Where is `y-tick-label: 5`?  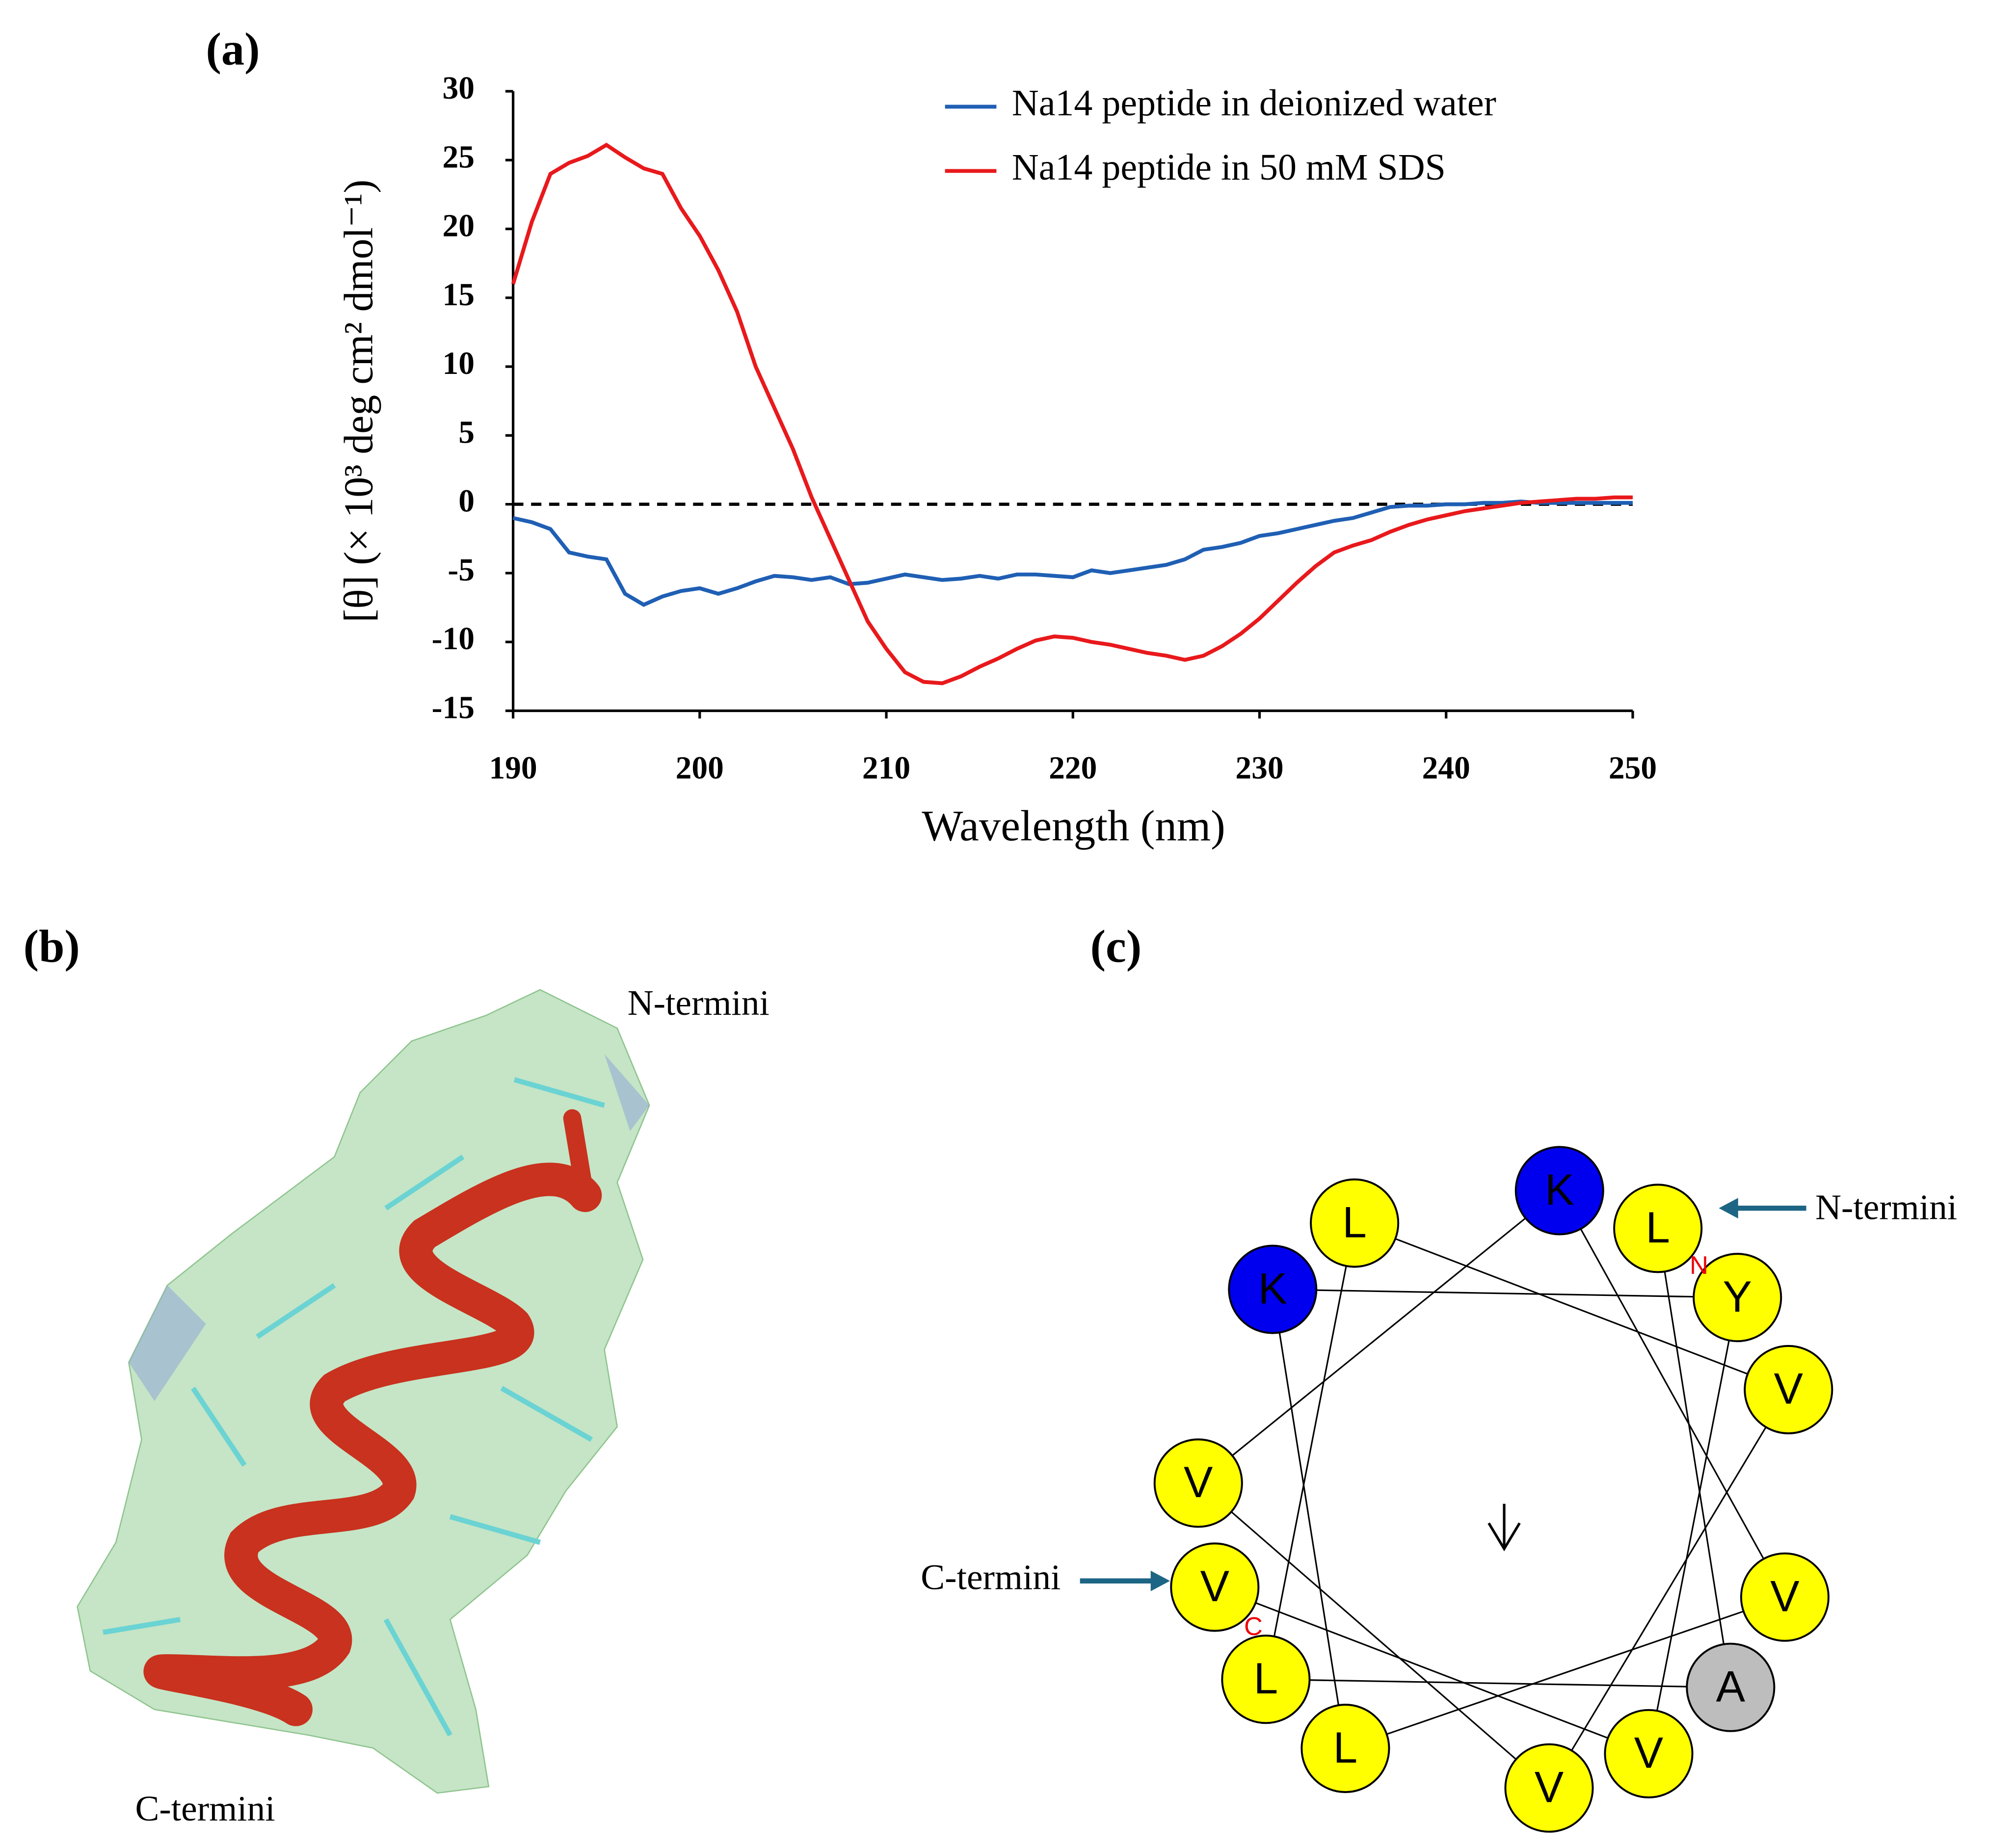 y-tick-label: 5 is located at coordinates (466, 432).